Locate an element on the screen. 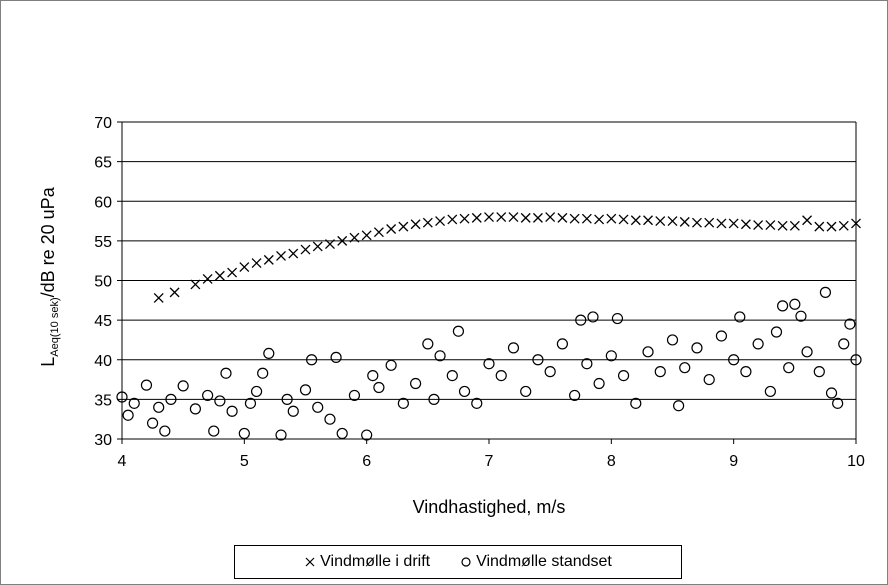 This screenshot has height=585, width=888. y-tick-label: 55 is located at coordinates (103, 242).